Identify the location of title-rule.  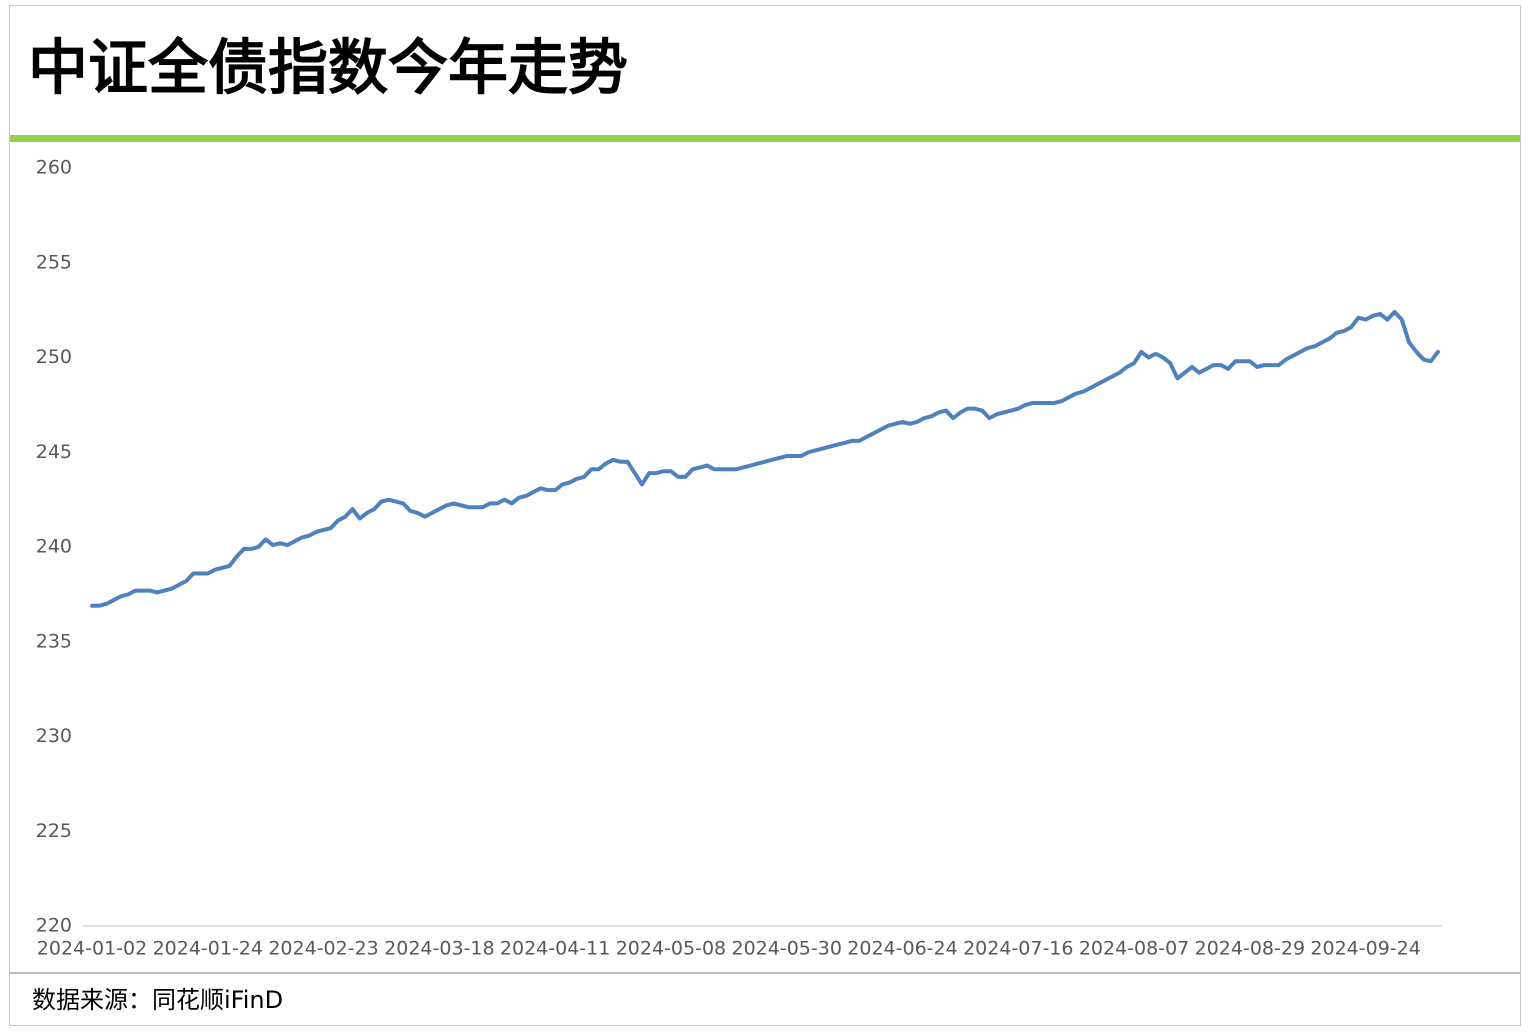
(765, 138).